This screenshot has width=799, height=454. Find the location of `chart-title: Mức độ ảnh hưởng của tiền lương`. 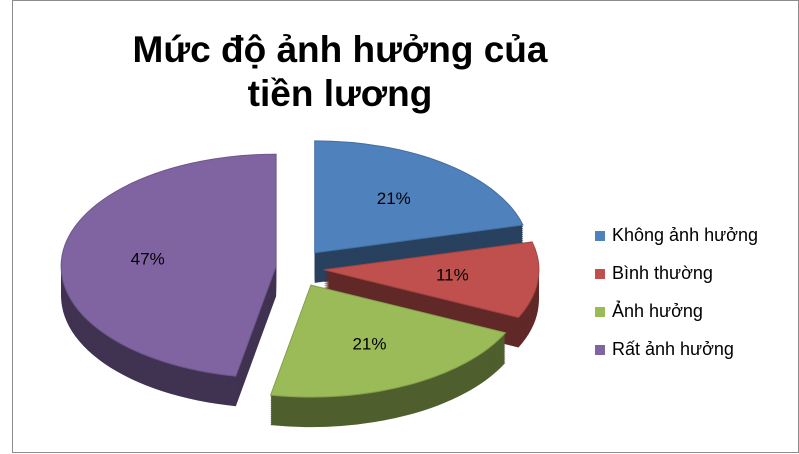

chart-title: Mức độ ảnh hưởng của tiền lương is located at coordinates (340, 71).